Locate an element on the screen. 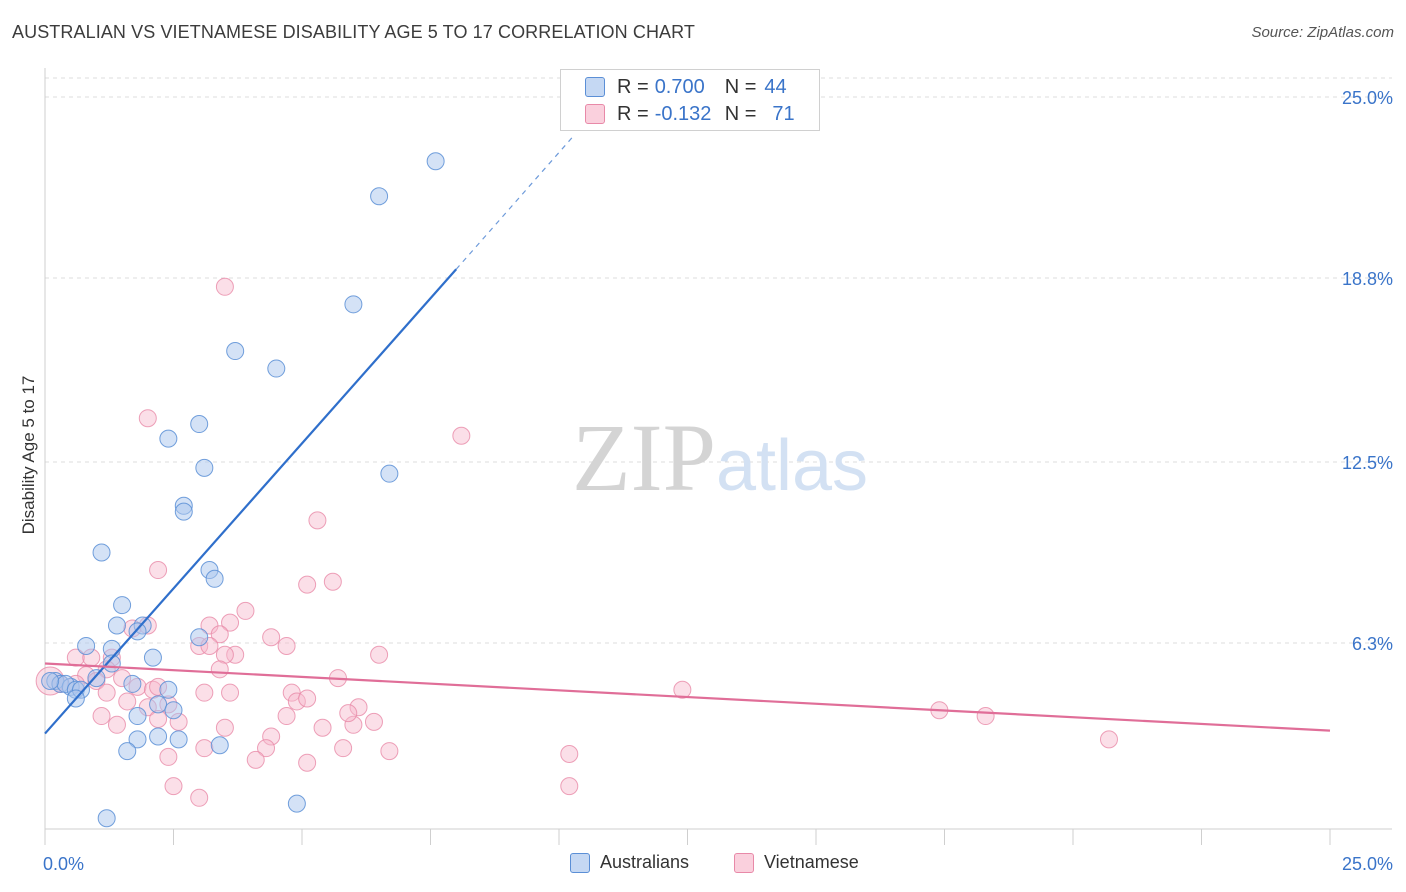  series-legend-australians: Australians is located at coordinates (629, 862).